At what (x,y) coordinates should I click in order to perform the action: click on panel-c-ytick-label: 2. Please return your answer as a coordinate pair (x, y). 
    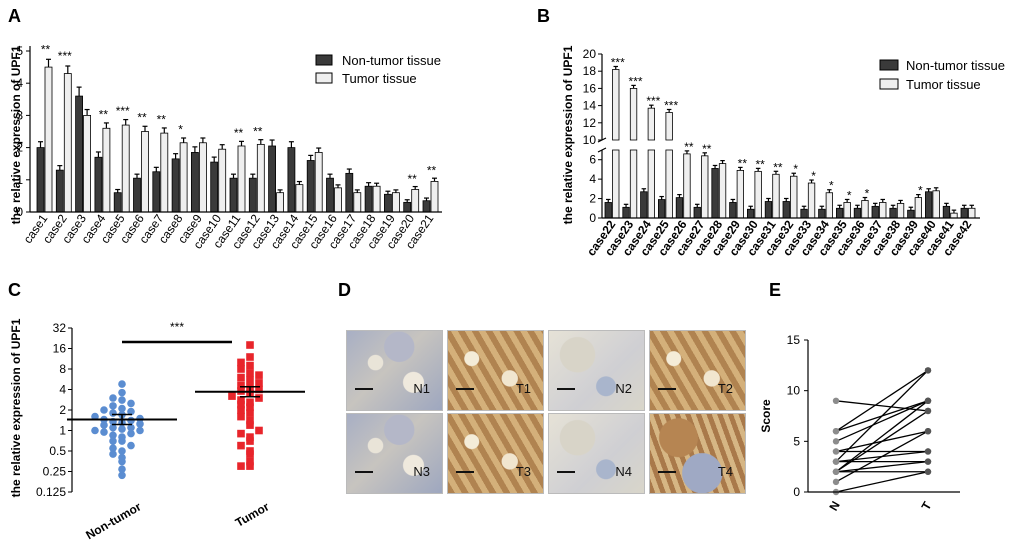
    Looking at the image, I should click on (62, 410).